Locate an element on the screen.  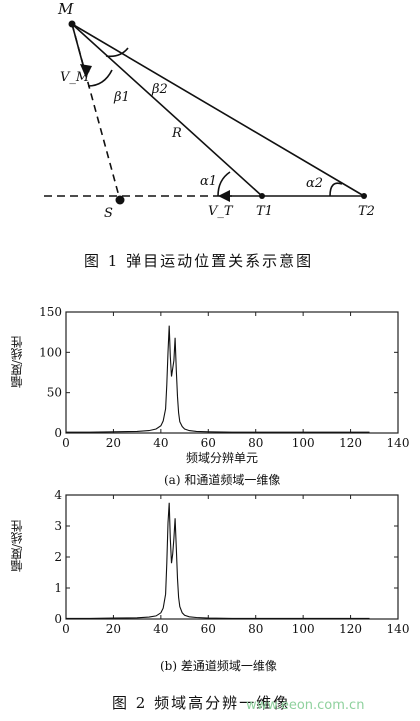
point-t2 is located at coordinates (364, 196).